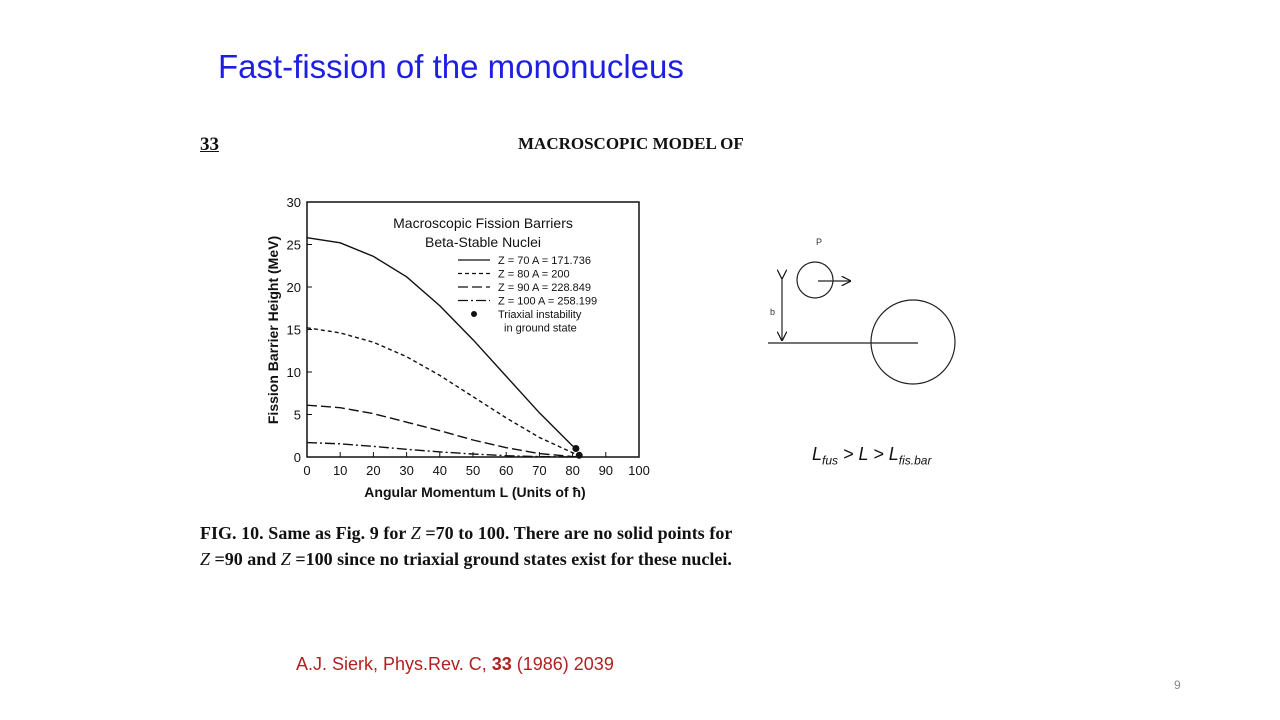 The width and height of the screenshot is (1280, 720). Describe the element at coordinates (544, 288) in the screenshot. I see `legend-entry: Z = 90 A = 228.849` at that location.